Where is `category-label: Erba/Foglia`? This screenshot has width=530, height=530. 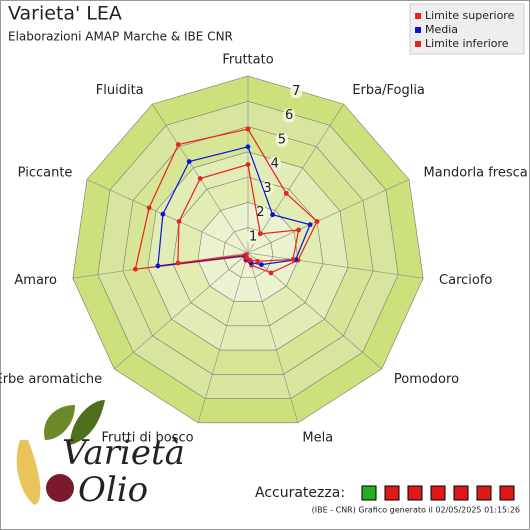
category-label: Erba/Foglia is located at coordinates (388, 90).